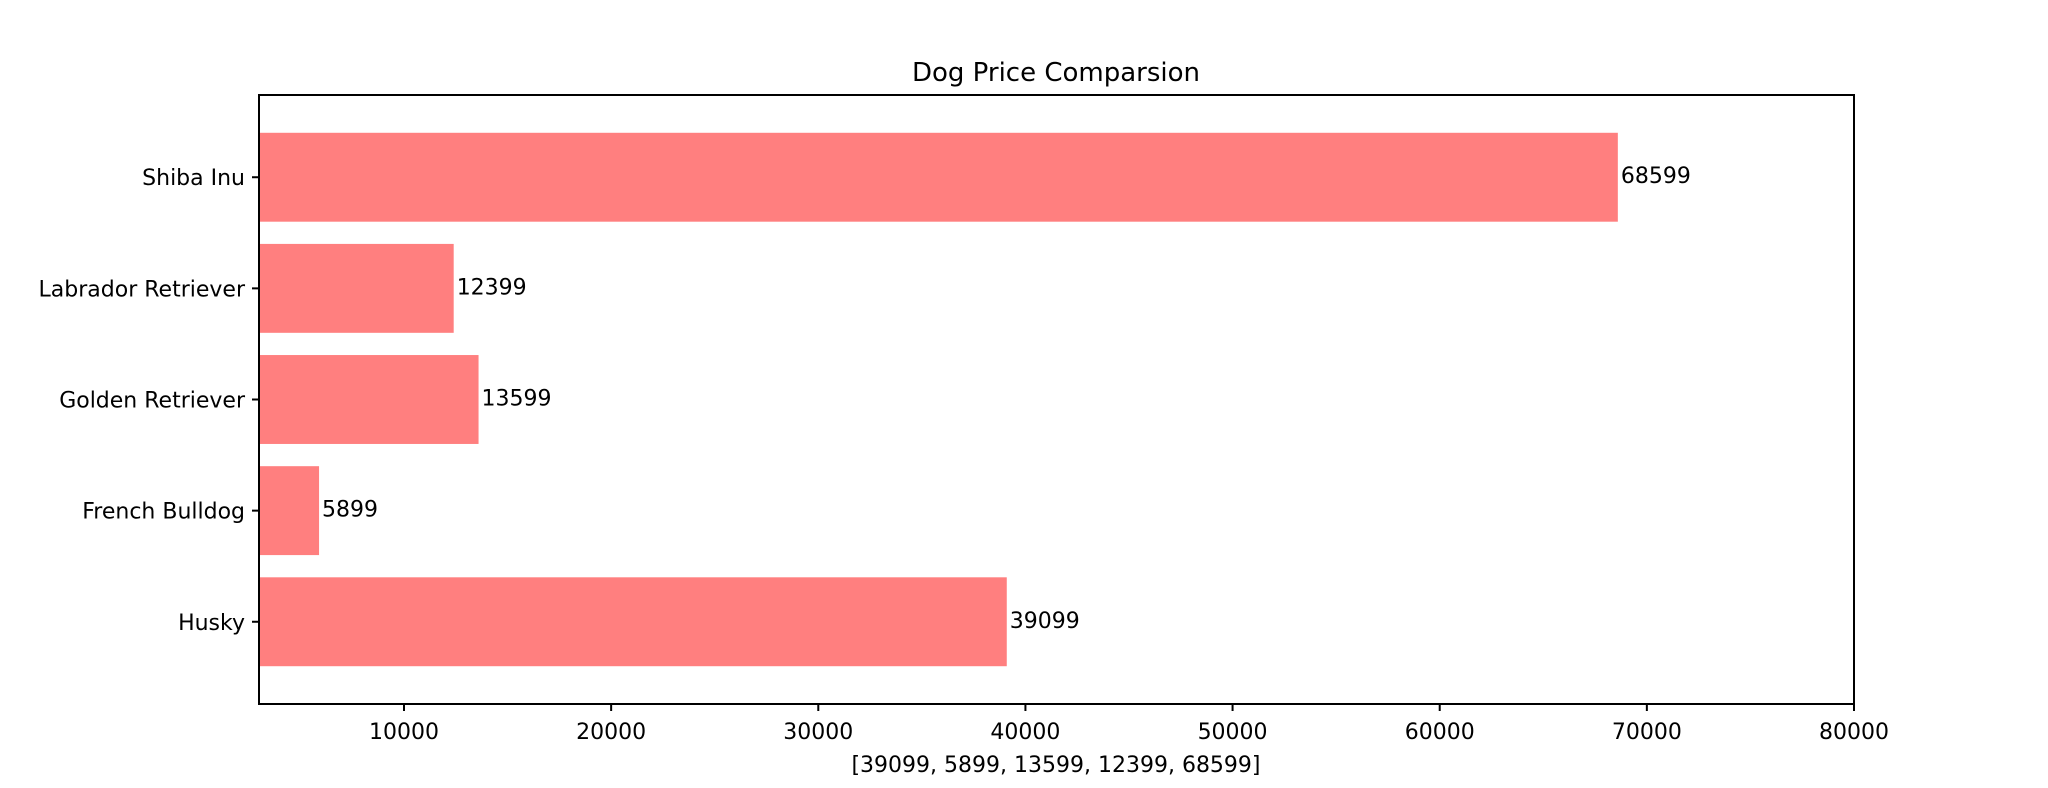  What do you see at coordinates (1233, 732) in the screenshot?
I see `x-tick-label: 50000` at bounding box center [1233, 732].